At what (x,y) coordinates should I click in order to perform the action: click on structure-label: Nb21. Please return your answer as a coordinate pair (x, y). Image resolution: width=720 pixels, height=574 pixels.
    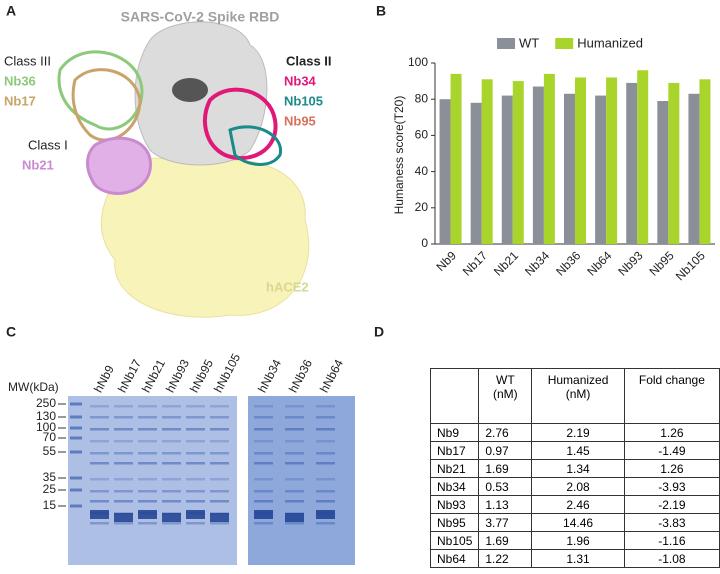
    Looking at the image, I should click on (38, 164).